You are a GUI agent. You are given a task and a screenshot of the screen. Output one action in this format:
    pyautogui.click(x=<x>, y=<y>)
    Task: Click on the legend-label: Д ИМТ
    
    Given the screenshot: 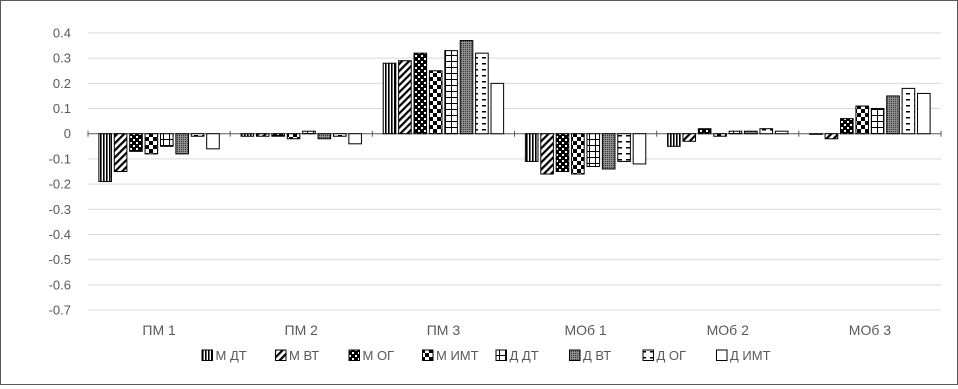 What is the action you would take?
    pyautogui.click(x=750, y=355)
    